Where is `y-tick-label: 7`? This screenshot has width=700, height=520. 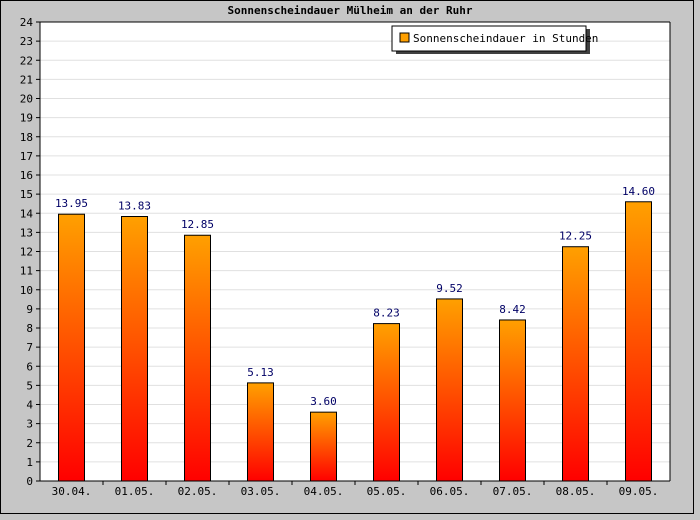
y-tick-label: 7 is located at coordinates (29, 347).